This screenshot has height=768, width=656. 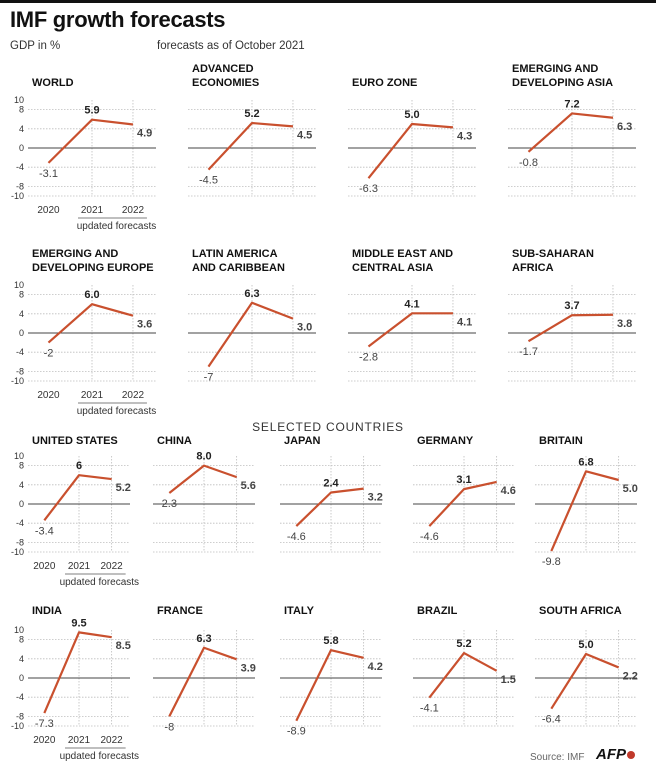 What do you see at coordinates (464, 136) in the screenshot?
I see `data-label: 4.3` at bounding box center [464, 136].